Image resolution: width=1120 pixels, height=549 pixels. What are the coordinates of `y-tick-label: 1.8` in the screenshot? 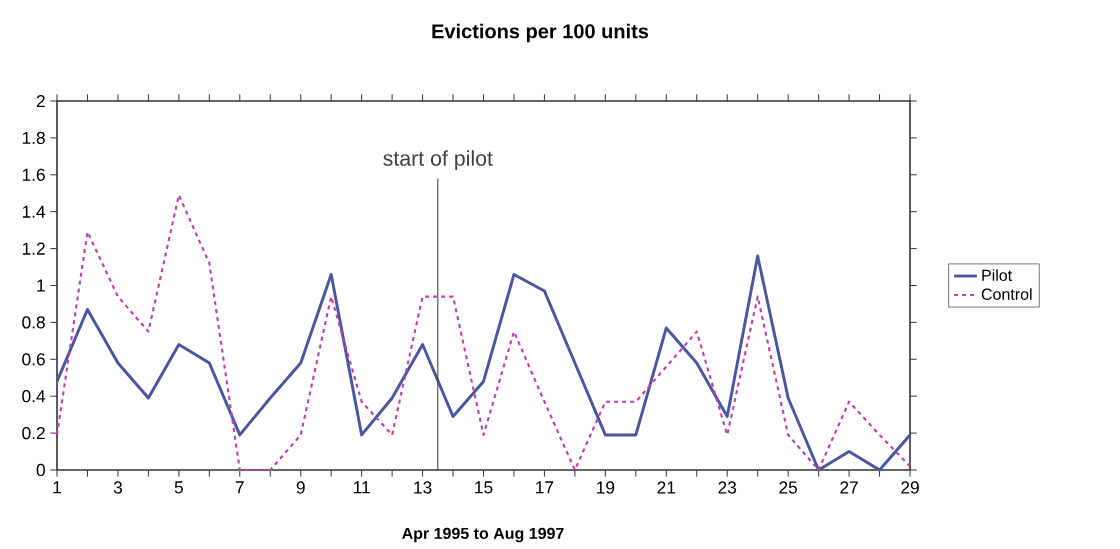 It's located at (33, 138).